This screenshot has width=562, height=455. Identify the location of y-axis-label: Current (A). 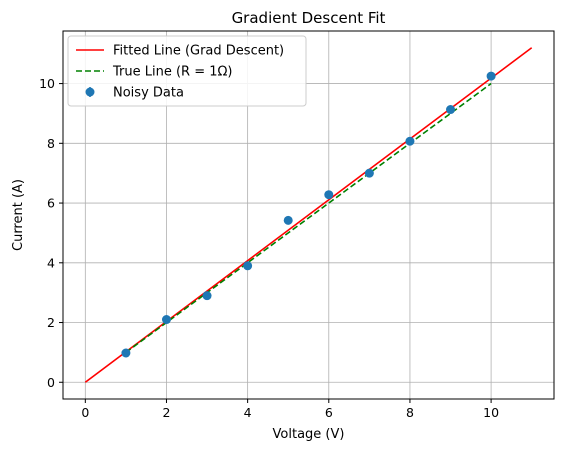
(18, 215).